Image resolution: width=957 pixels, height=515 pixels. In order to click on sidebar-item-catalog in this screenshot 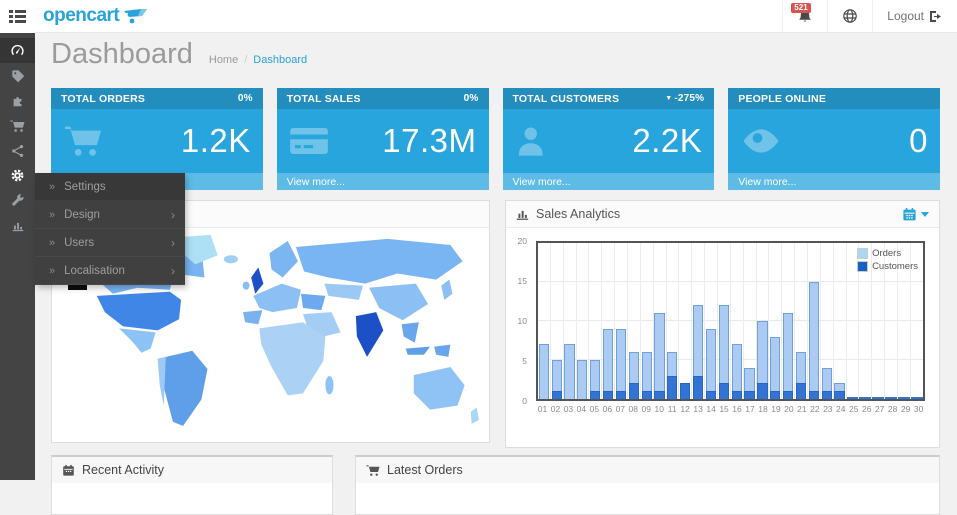, I will do `click(17, 75)`.